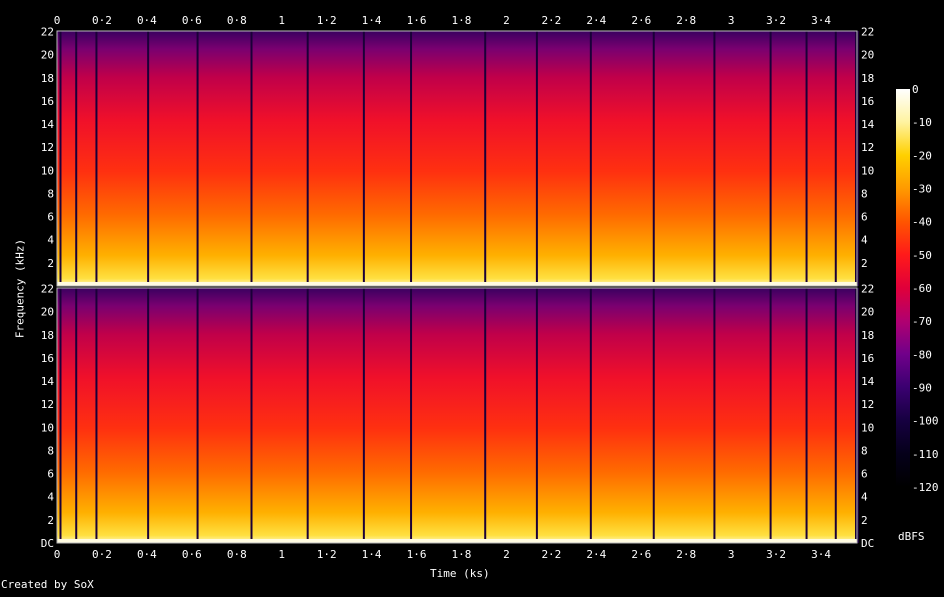 This screenshot has width=944, height=597. I want to click on colorbar-label: dBFS, so click(911, 536).